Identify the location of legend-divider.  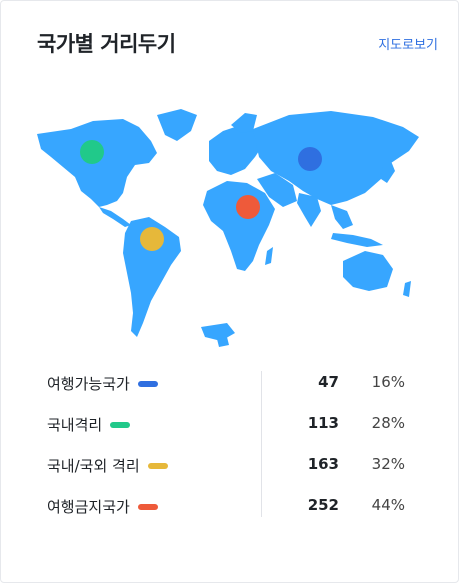
(261, 444).